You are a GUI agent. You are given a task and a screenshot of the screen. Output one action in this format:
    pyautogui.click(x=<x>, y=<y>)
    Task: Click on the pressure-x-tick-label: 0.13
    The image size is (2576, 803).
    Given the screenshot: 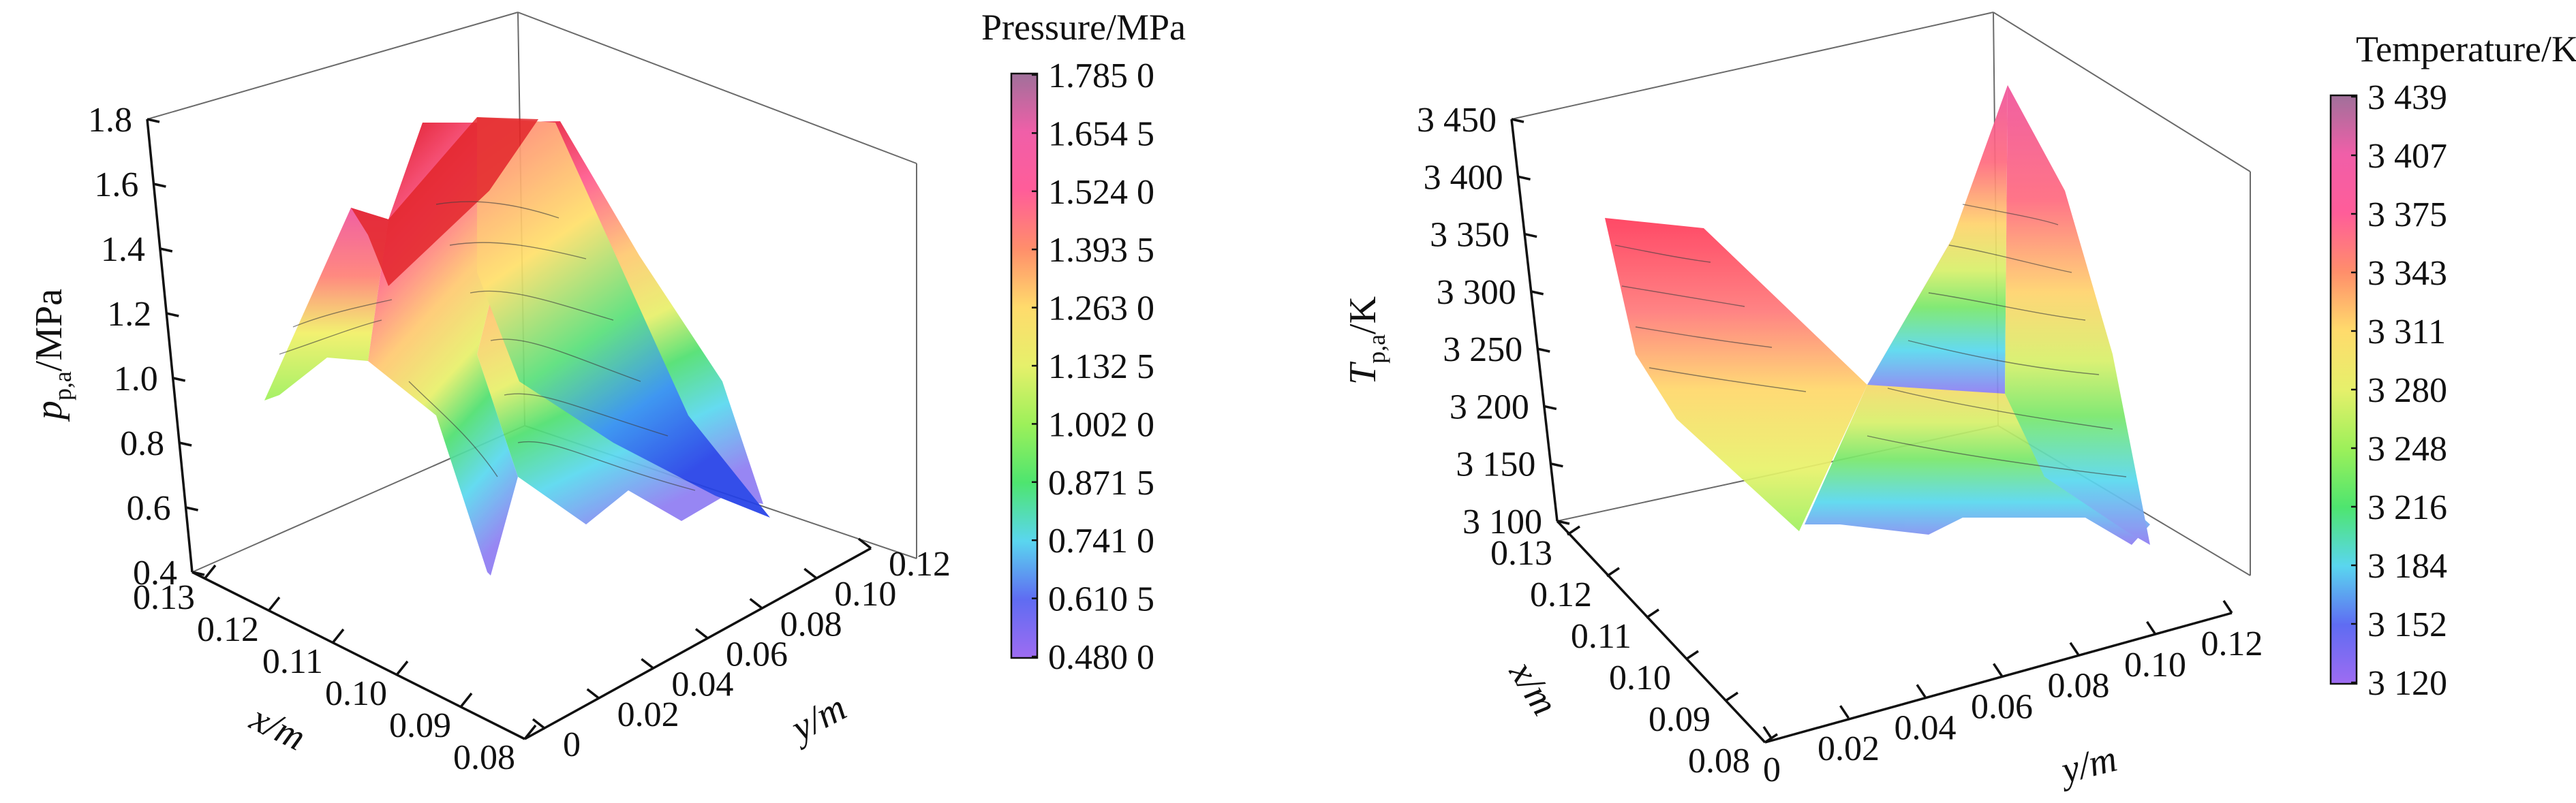 What is the action you would take?
    pyautogui.click(x=164, y=598)
    